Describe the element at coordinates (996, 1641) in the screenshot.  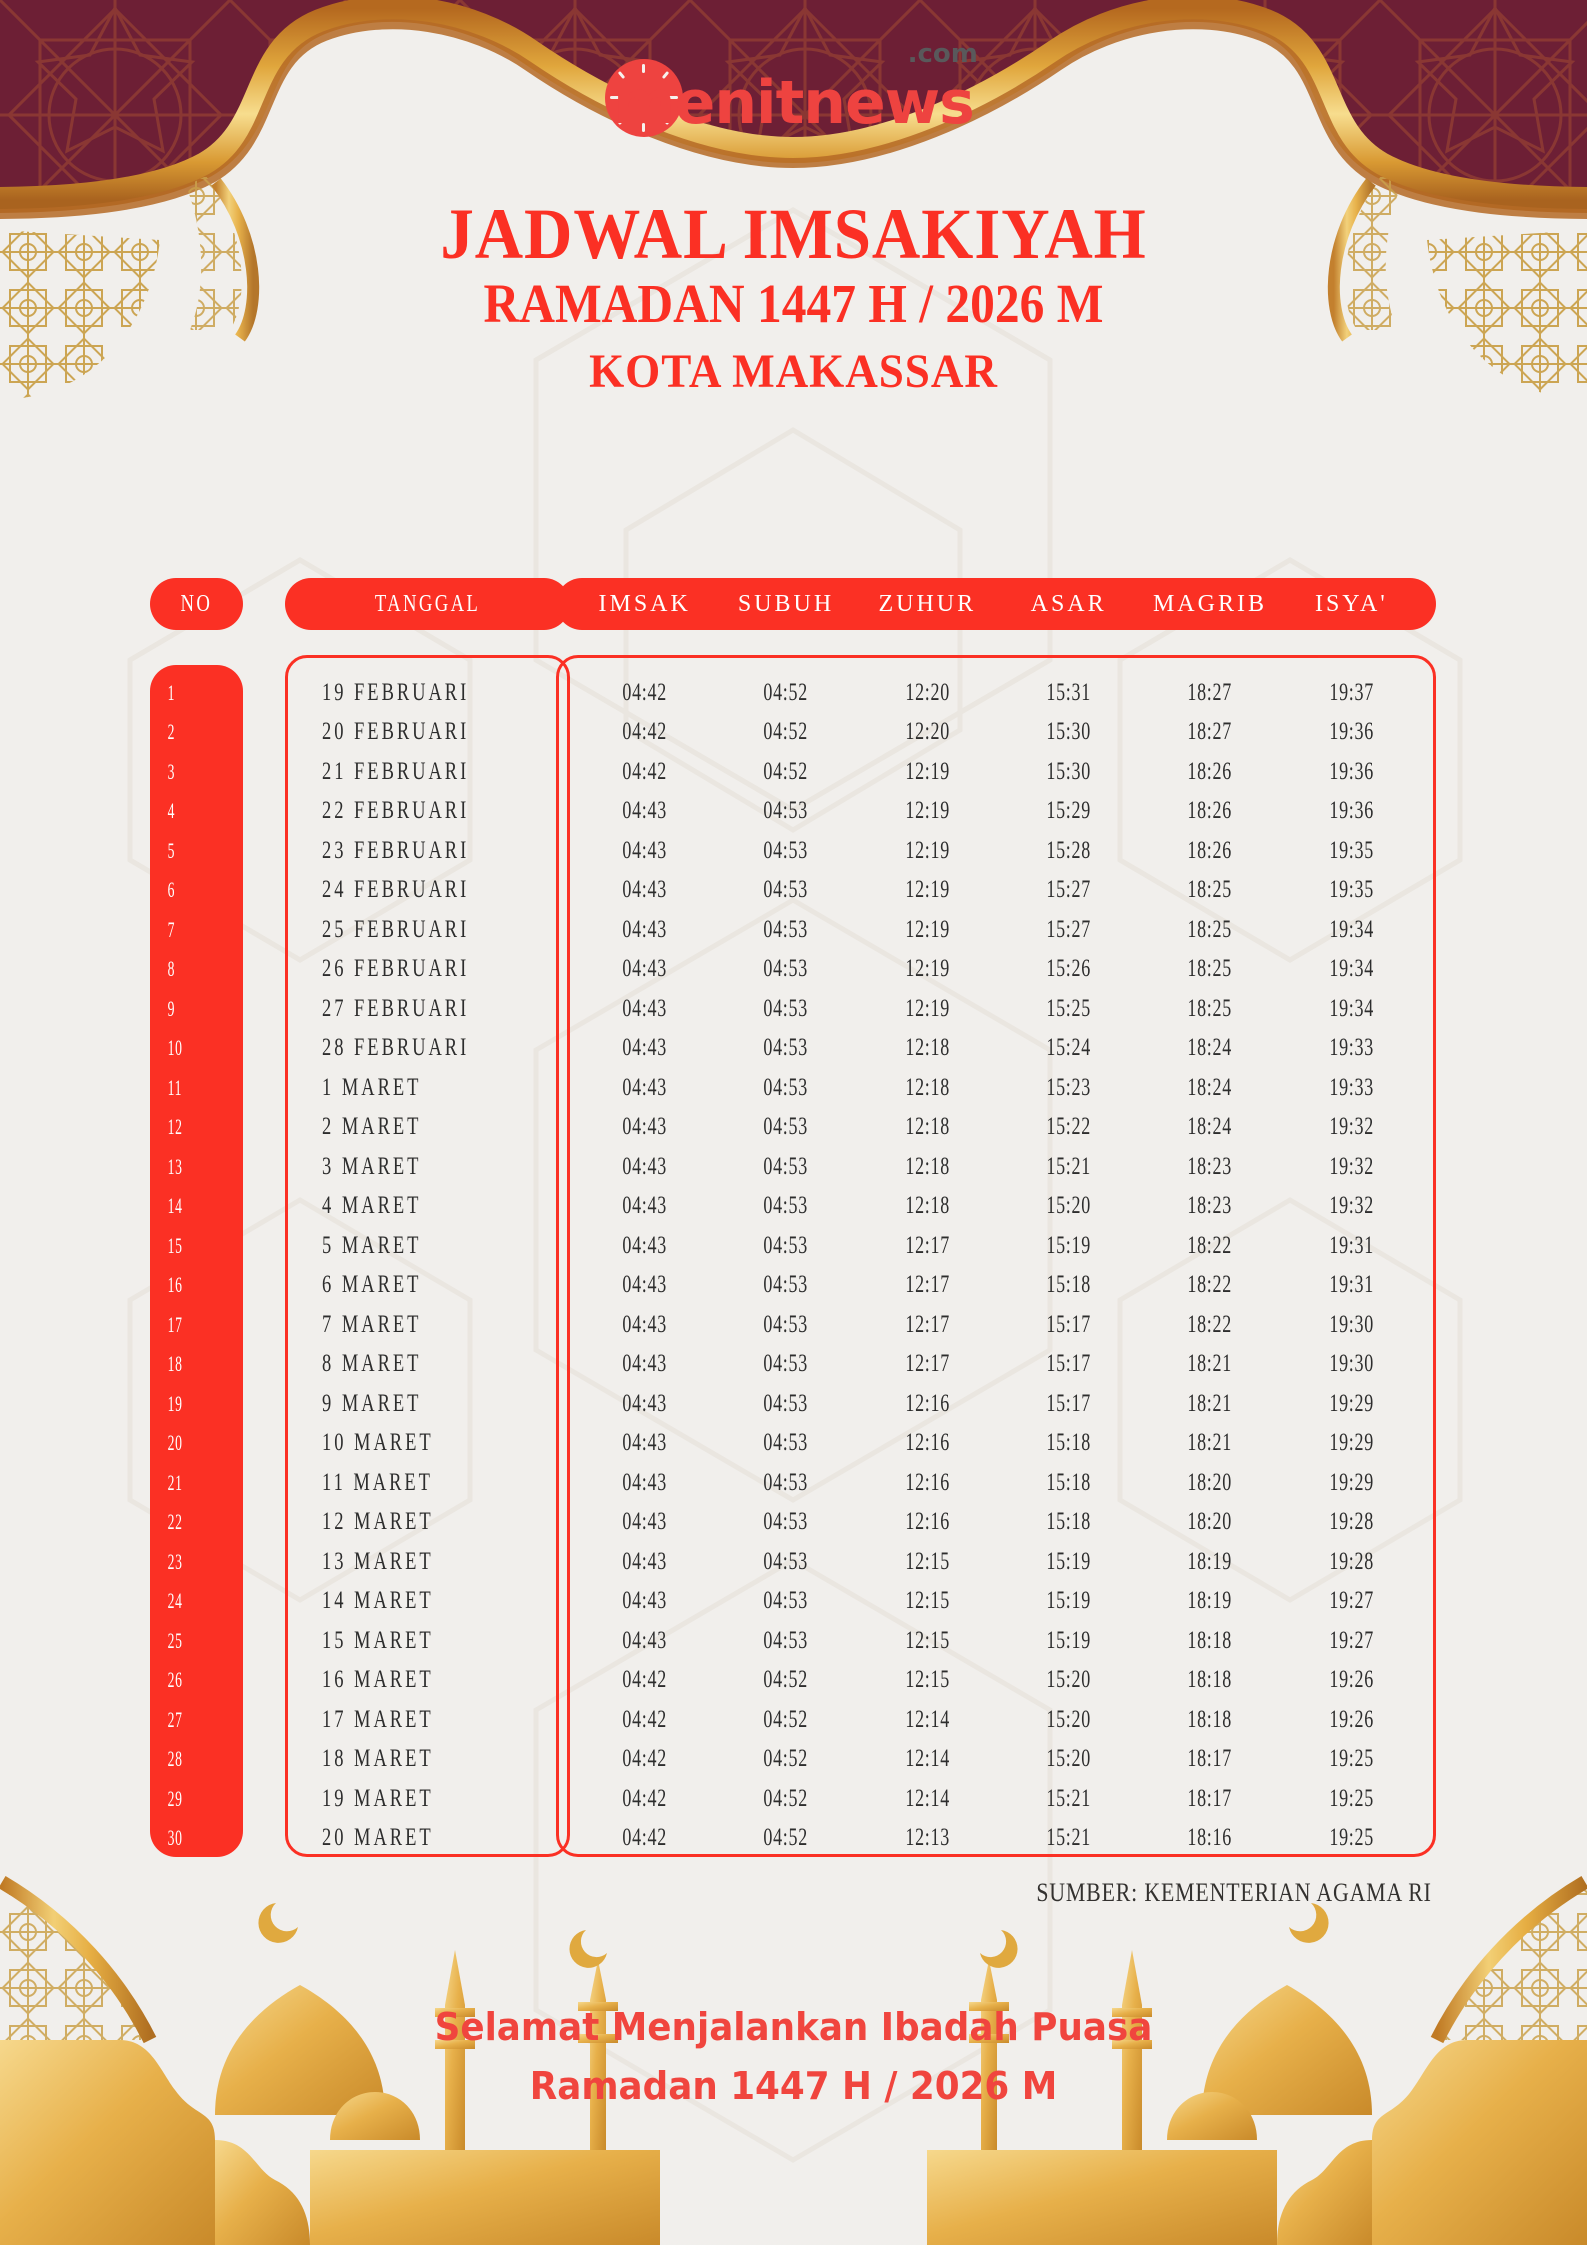
I see `table-row-times: 04:43 04:53 12:15 15:19 18:18 19:27` at that location.